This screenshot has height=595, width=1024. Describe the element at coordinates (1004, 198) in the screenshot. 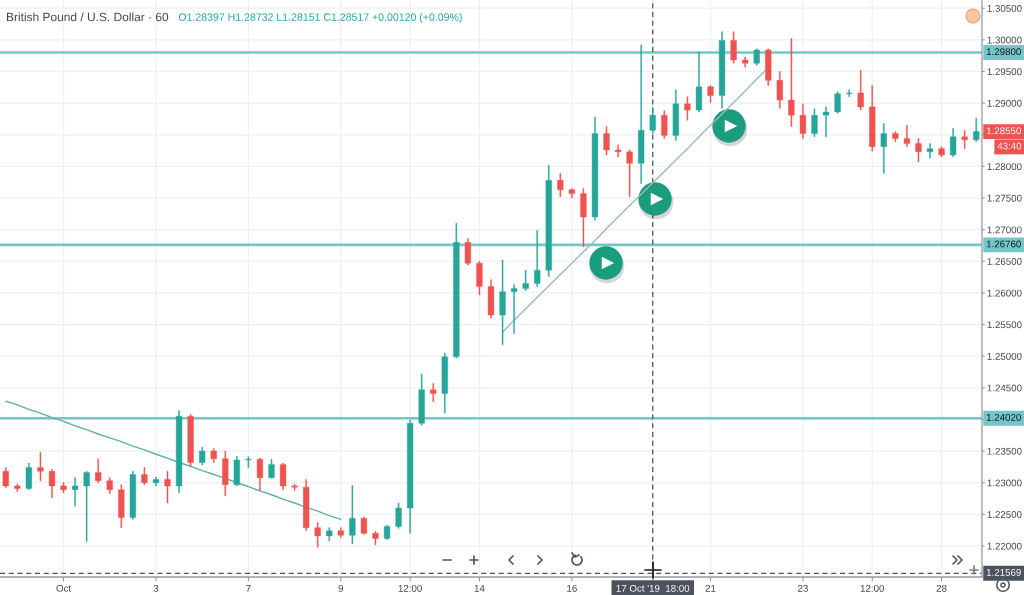

I see `y-tick-label: 1.27500` at that location.